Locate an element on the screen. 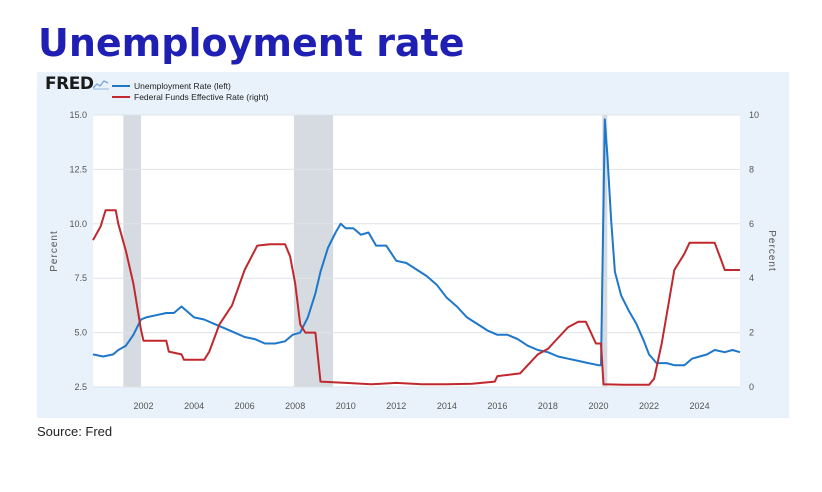  x-tick-label: 2016 is located at coordinates (497, 406).